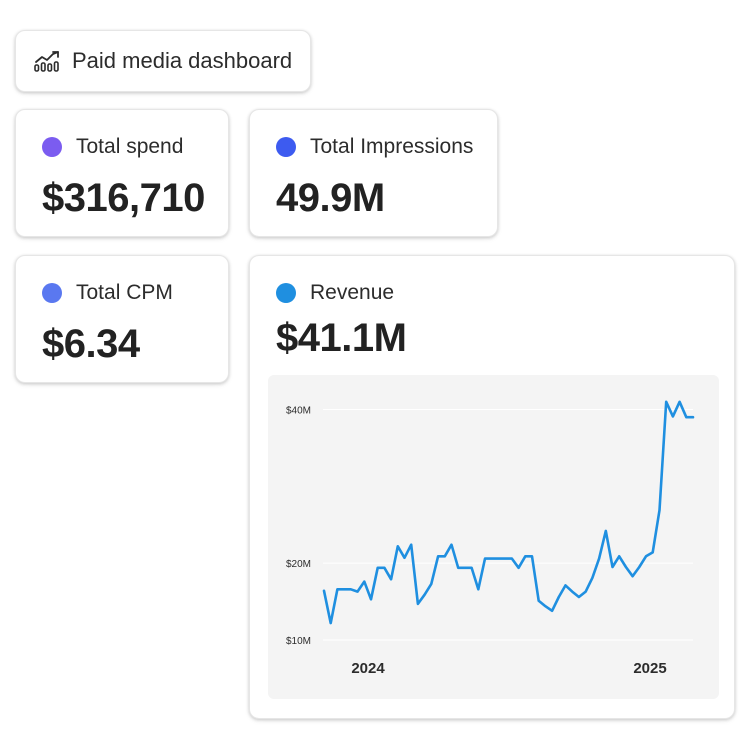 The image size is (750, 750). I want to click on cpm-dot-icon, so click(52, 293).